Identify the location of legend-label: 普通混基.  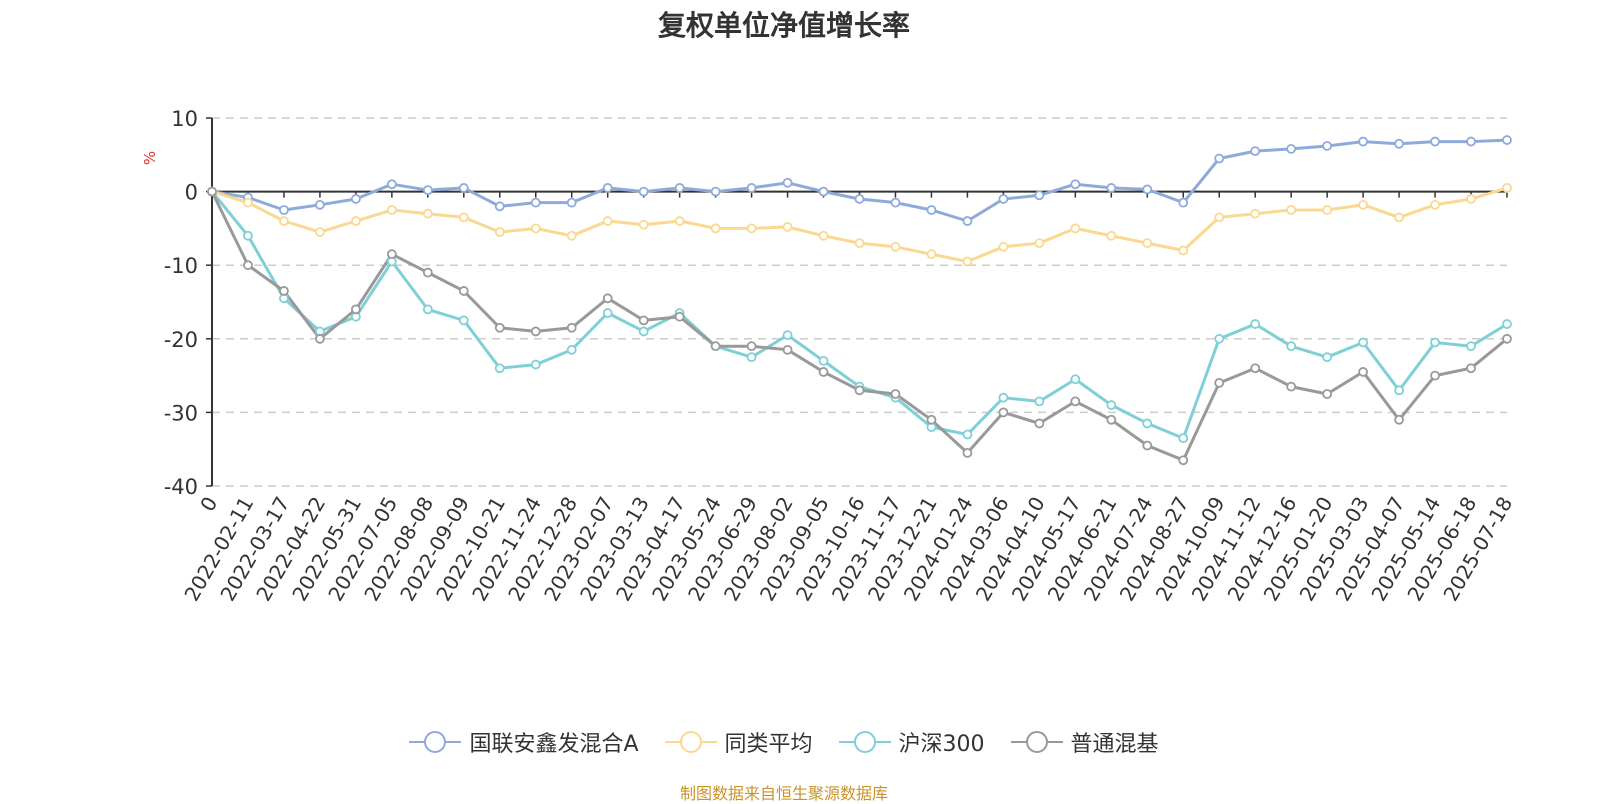
(1114, 744).